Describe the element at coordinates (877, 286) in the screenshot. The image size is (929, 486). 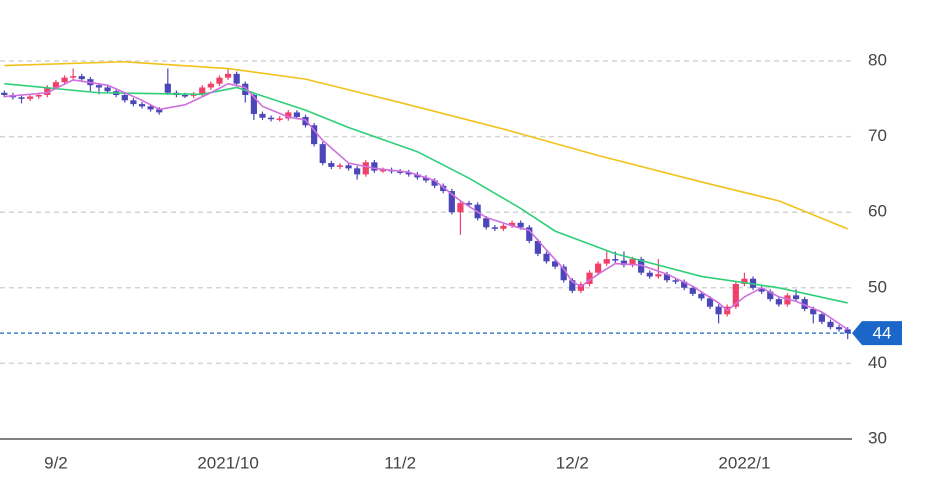
I see `y-tick-label: 50` at that location.